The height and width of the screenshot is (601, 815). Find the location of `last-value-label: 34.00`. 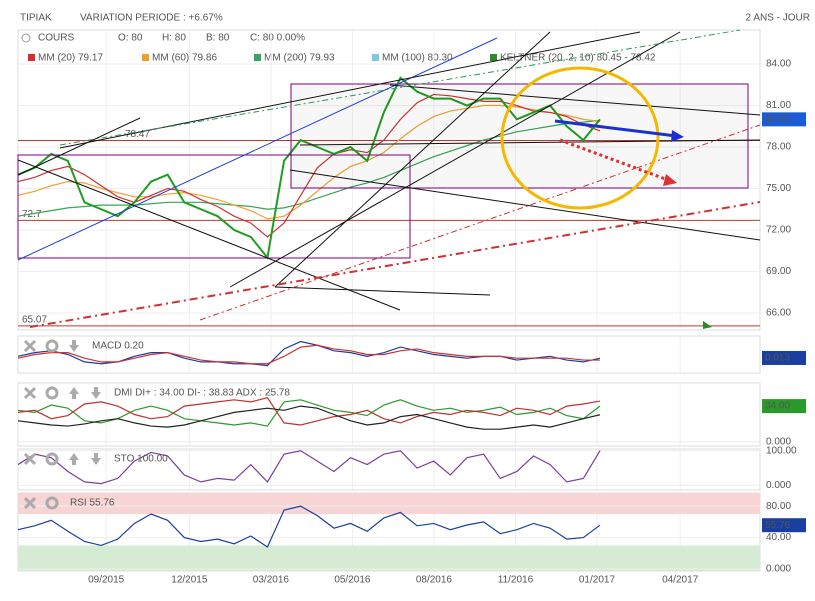

last-value-label: 34.00 is located at coordinates (777, 406).